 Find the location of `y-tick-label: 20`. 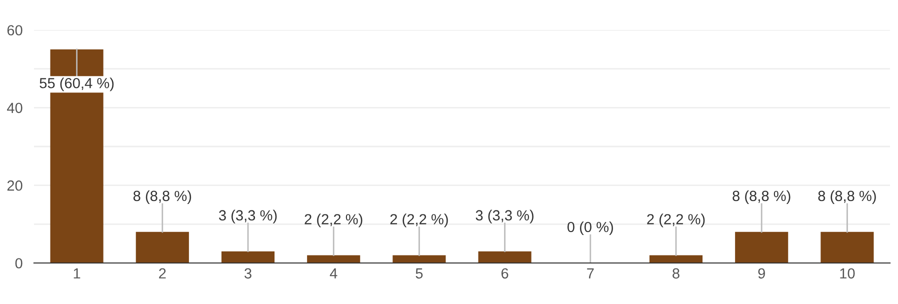

y-tick-label: 20 is located at coordinates (14, 185).